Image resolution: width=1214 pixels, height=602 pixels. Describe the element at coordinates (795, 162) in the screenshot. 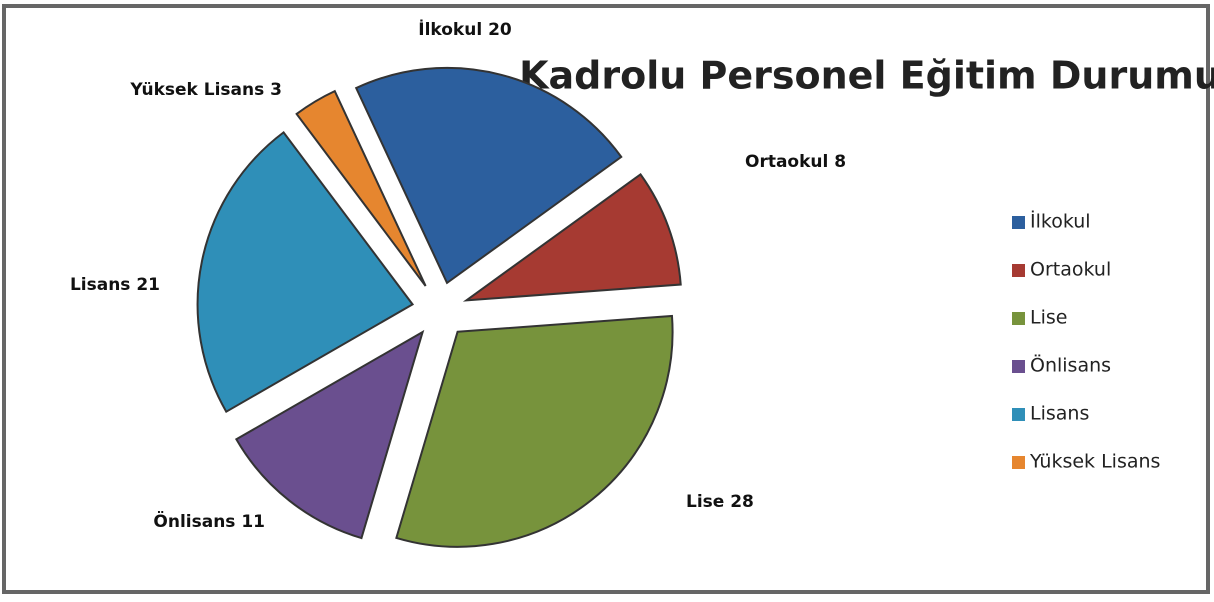

I see `data-label: Ortaokul 8` at that location.